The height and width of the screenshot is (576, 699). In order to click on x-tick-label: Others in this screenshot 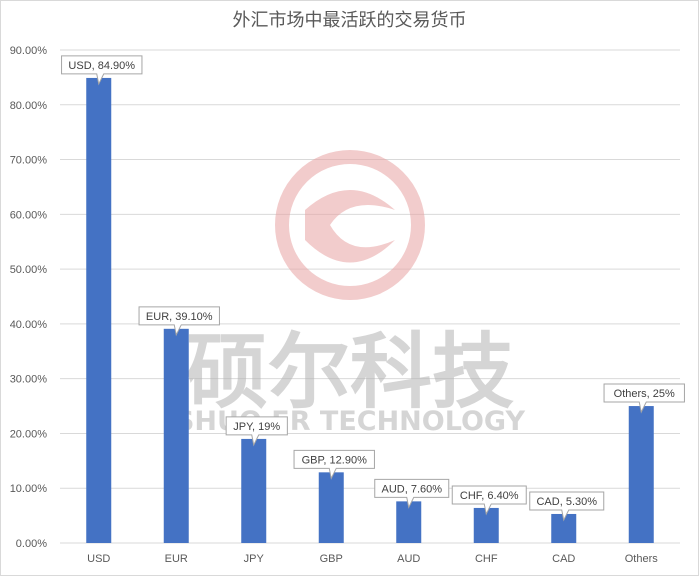, I will do `click(642, 559)`.